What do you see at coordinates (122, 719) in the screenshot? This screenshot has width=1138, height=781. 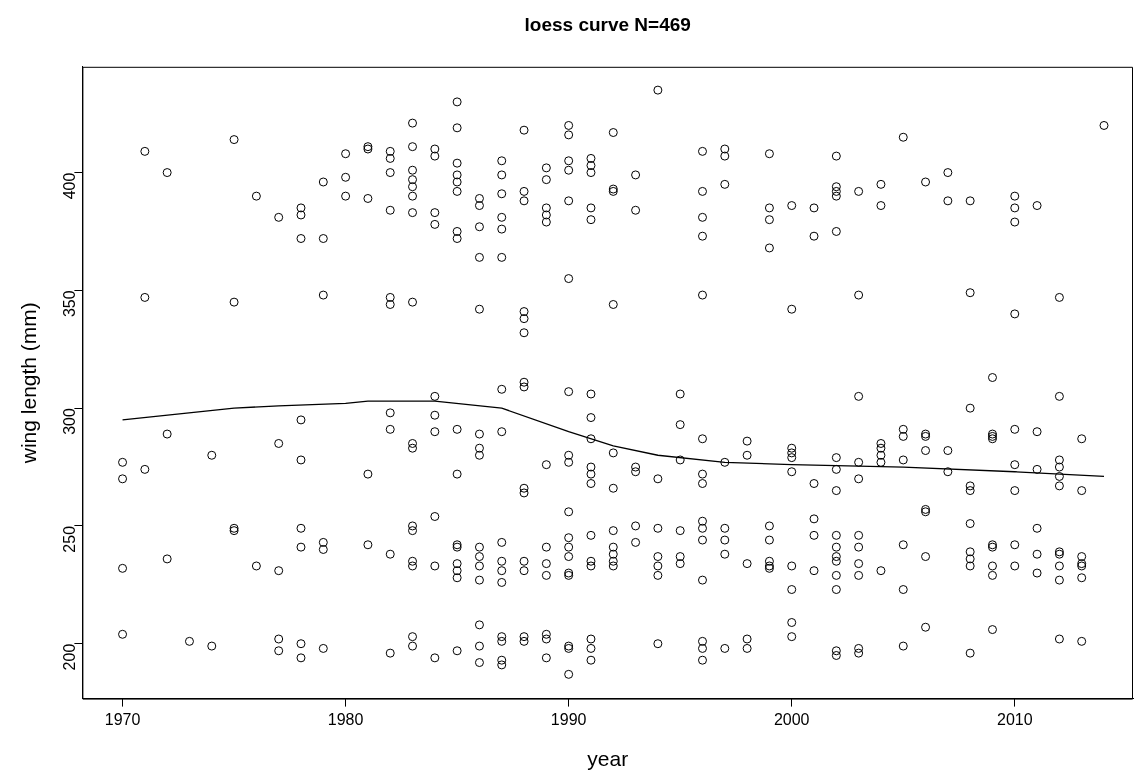 I see `x-tick-label: 1970` at bounding box center [122, 719].